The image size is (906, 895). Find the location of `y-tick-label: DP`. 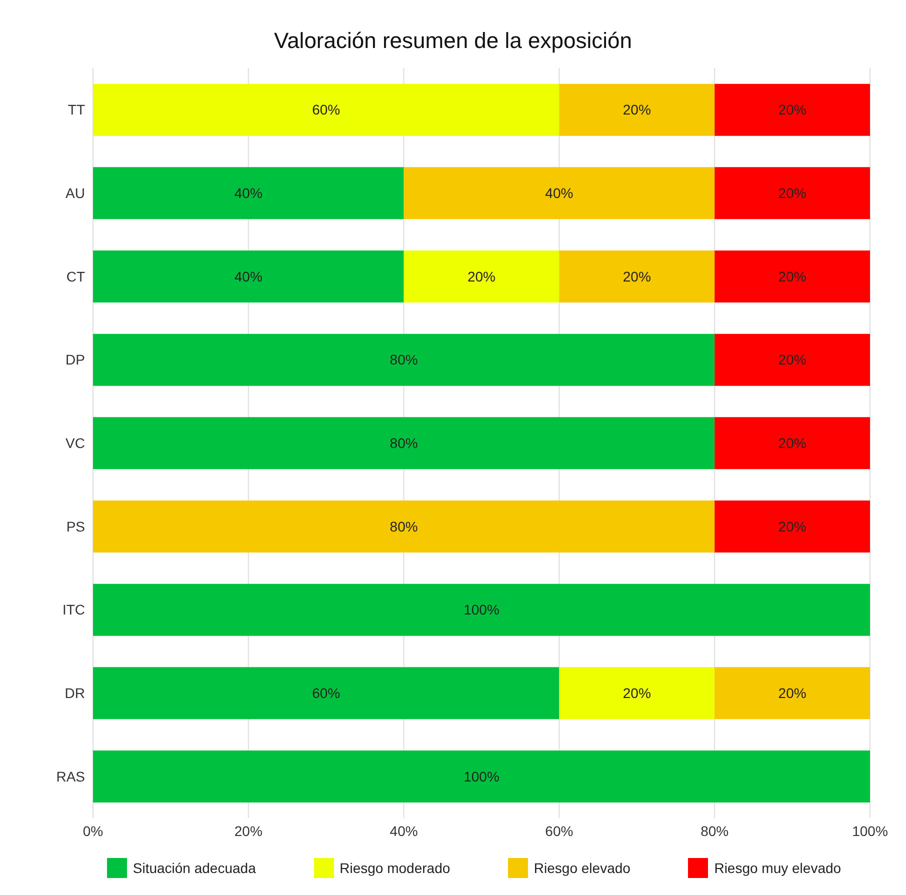

y-tick-label: DP is located at coordinates (75, 360).